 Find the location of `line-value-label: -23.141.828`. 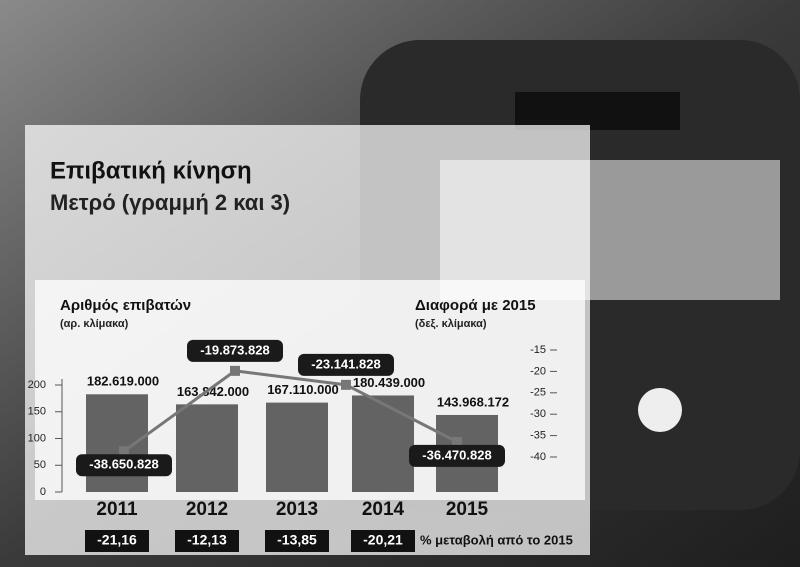

line-value-label: -23.141.828 is located at coordinates (345, 363).